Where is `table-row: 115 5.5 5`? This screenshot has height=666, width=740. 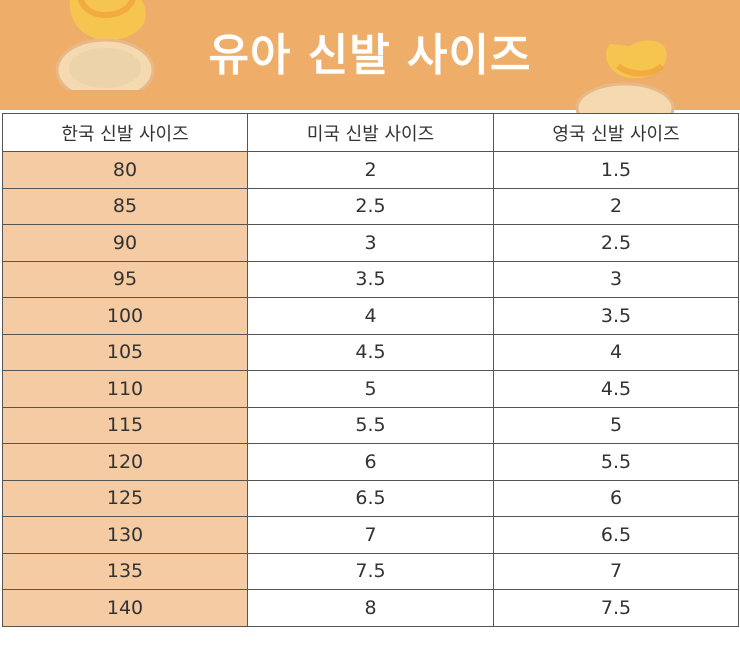
table-row: 115 5.5 5 is located at coordinates (370, 425).